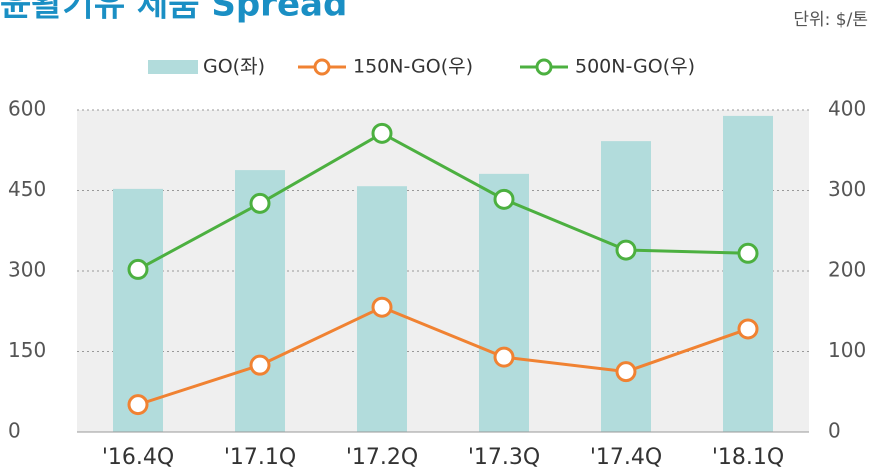 Image resolution: width=873 pixels, height=474 pixels. I want to click on x-tick-label: '16.4Q, so click(138, 457).